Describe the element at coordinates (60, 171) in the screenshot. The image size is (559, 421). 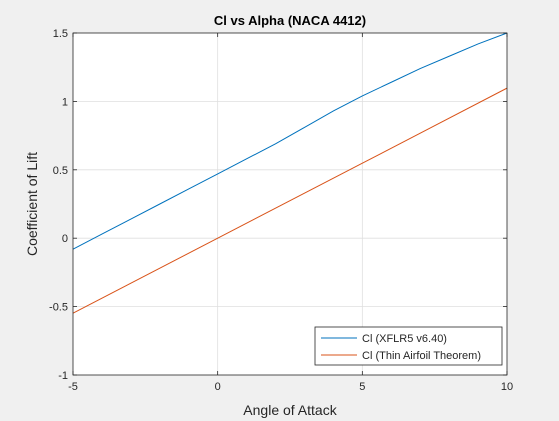
I see `y-tick-label: 0.5` at that location.